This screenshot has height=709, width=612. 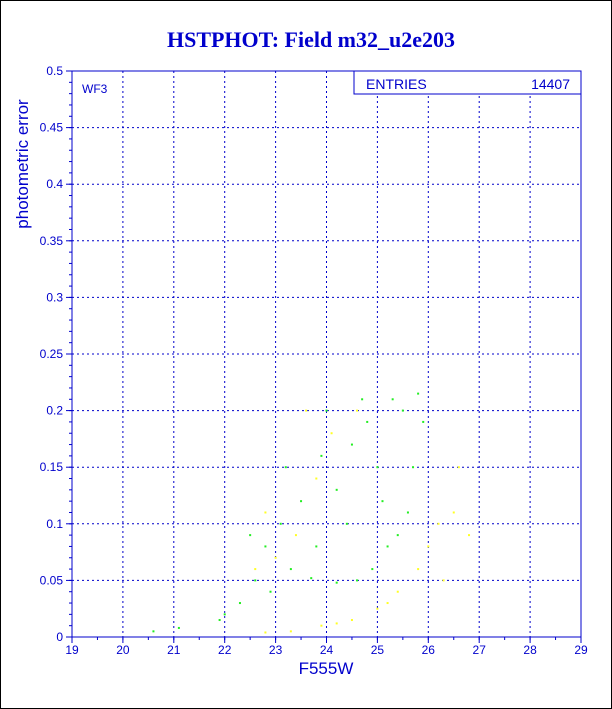 What do you see at coordinates (123, 650) in the screenshot?
I see `x-tick-label: 20` at bounding box center [123, 650].